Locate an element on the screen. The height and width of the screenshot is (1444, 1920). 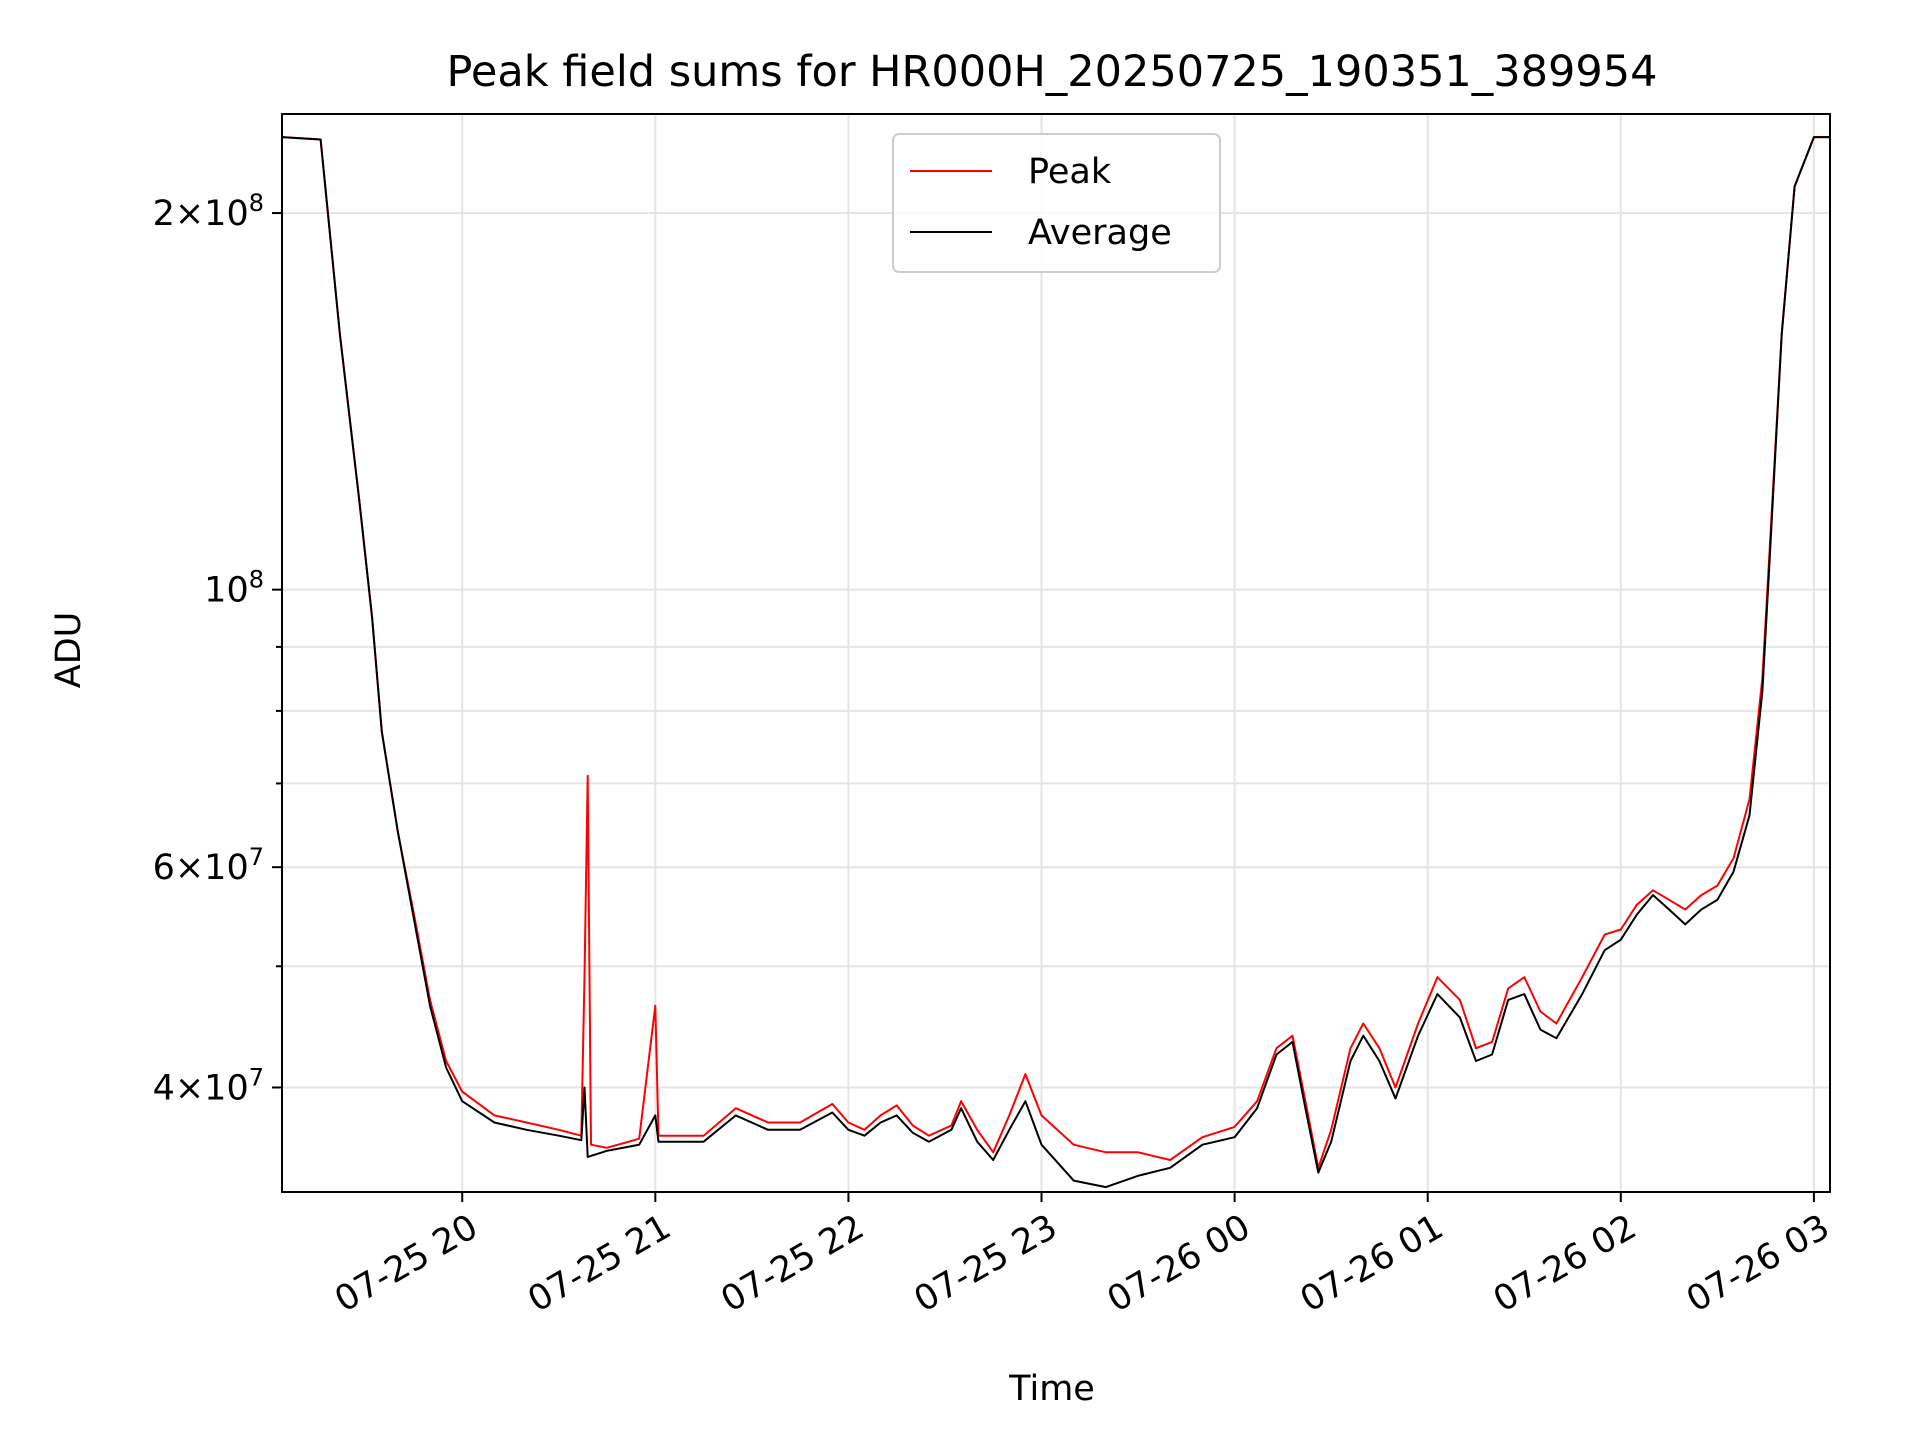
x-tick-label: 07-26 00 is located at coordinates (1179, 1263).